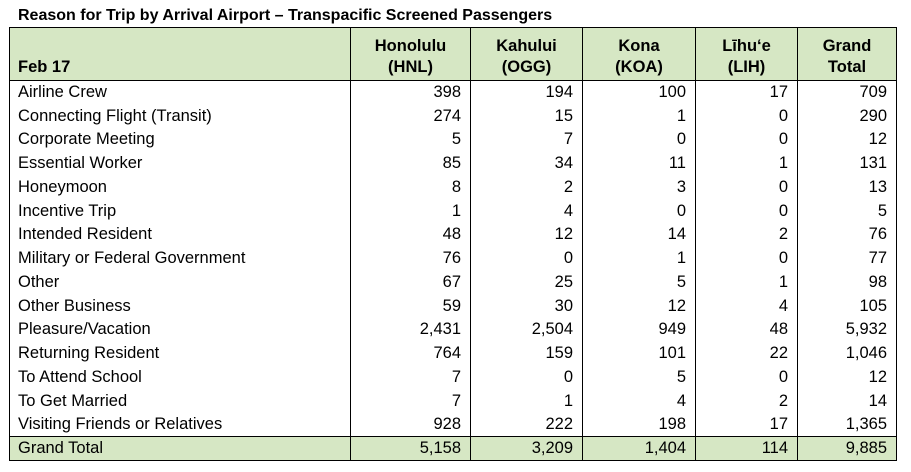 This screenshot has height=472, width=911. I want to click on cell-ogg: 0, so click(526, 258).